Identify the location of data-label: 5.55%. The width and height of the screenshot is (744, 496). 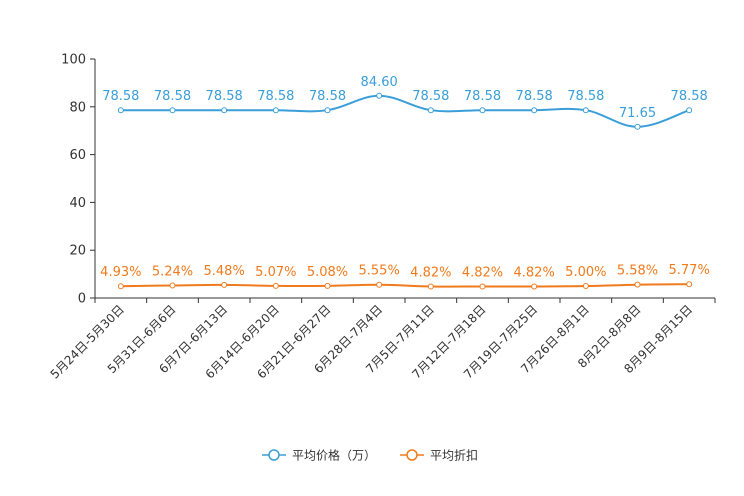
(379, 271).